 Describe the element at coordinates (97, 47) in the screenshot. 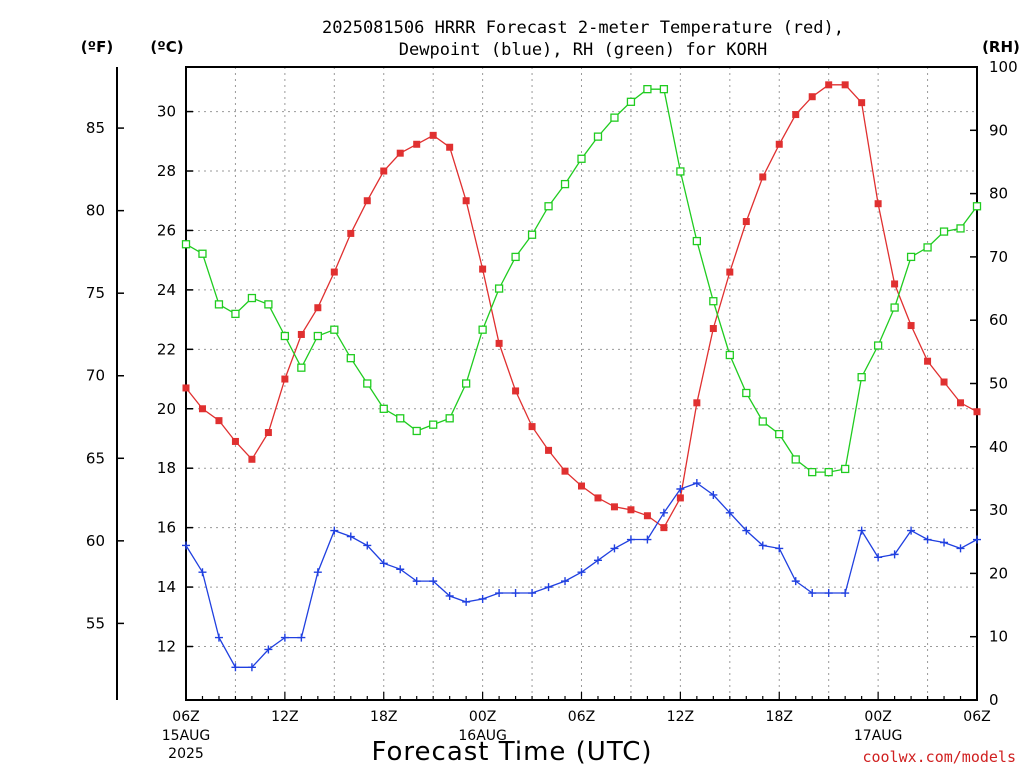

I see `fahrenheit-unit-label: (ºF)` at that location.